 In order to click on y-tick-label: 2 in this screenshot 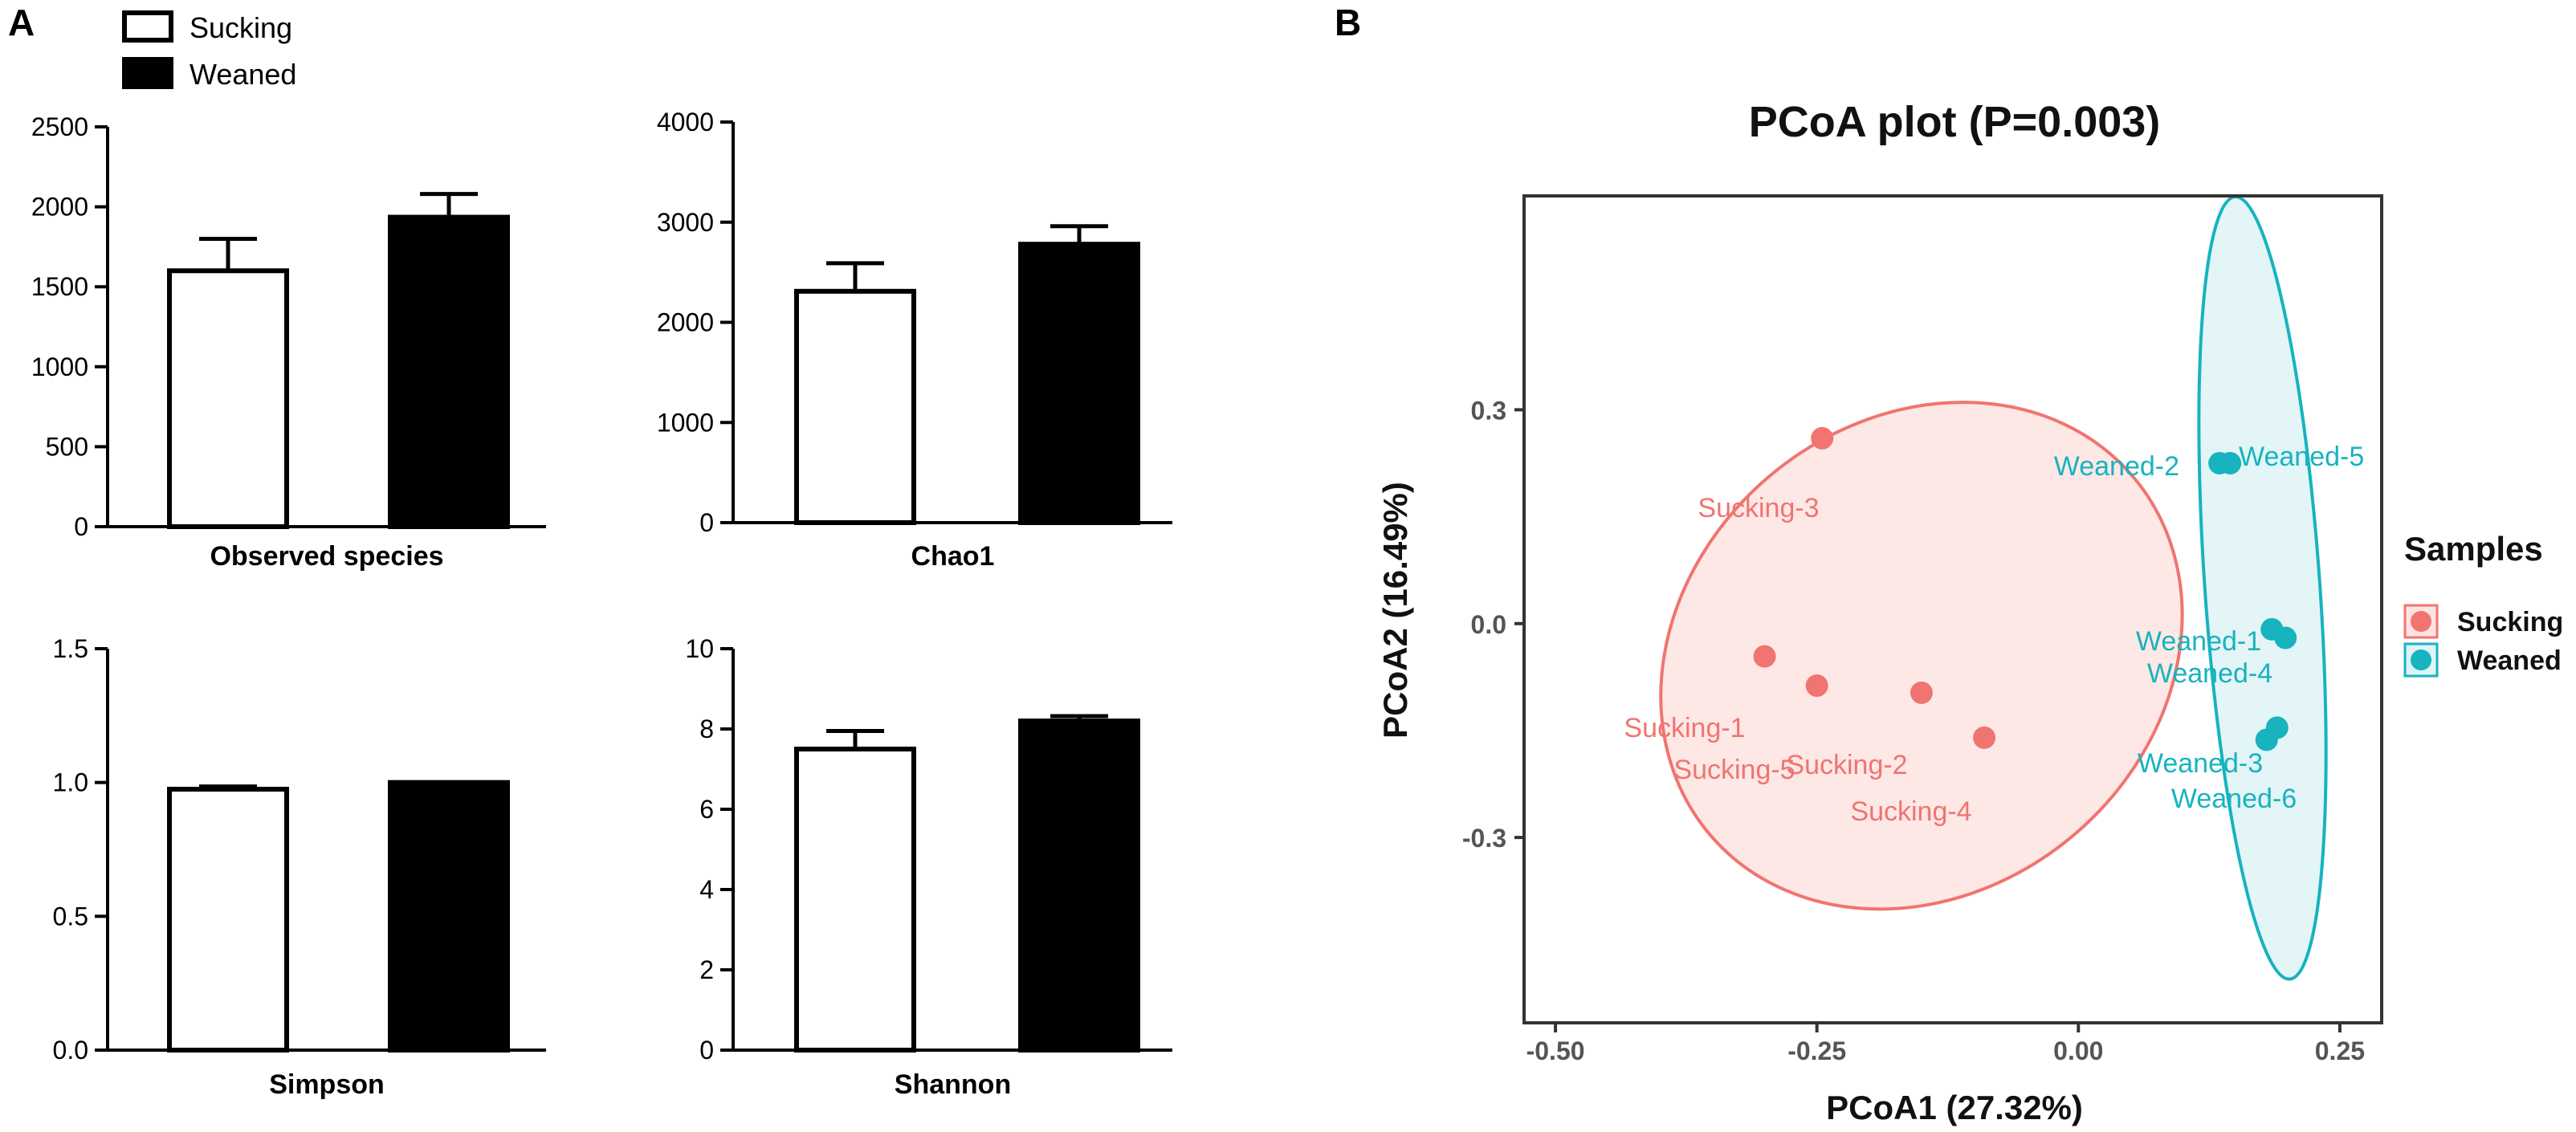, I will do `click(706, 969)`.